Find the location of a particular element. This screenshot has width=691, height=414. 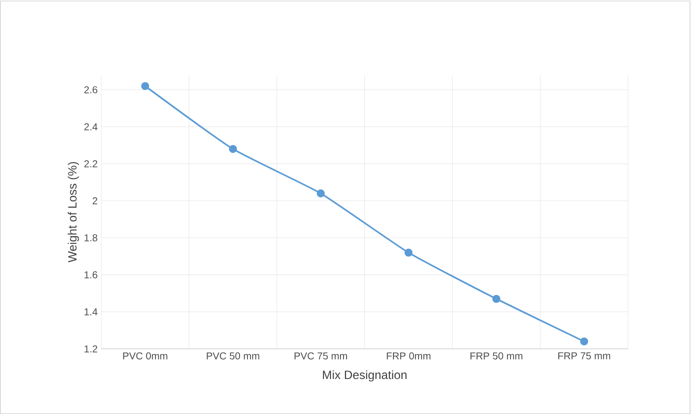

y-tick-label: 2.4 is located at coordinates (91, 126).